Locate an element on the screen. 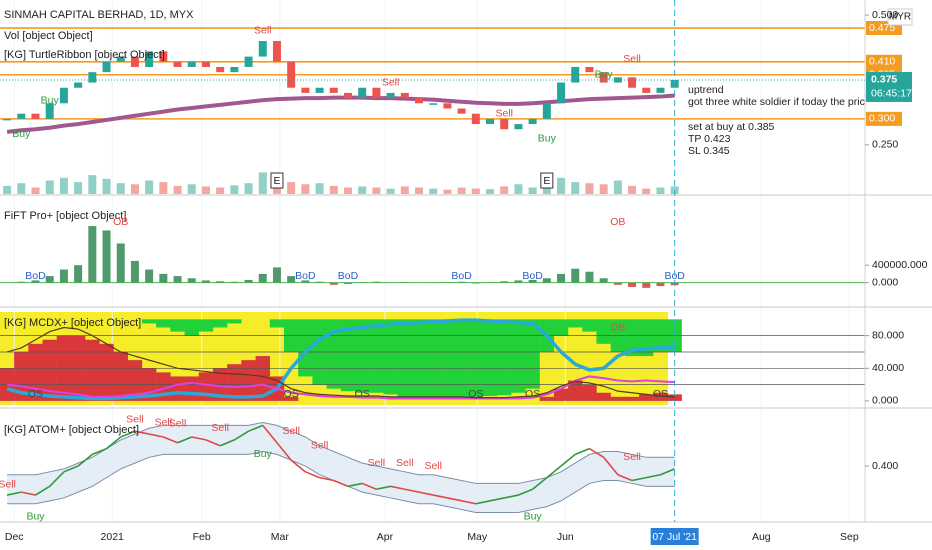 This screenshot has width=932, height=550. event-box is located at coordinates (277, 180).